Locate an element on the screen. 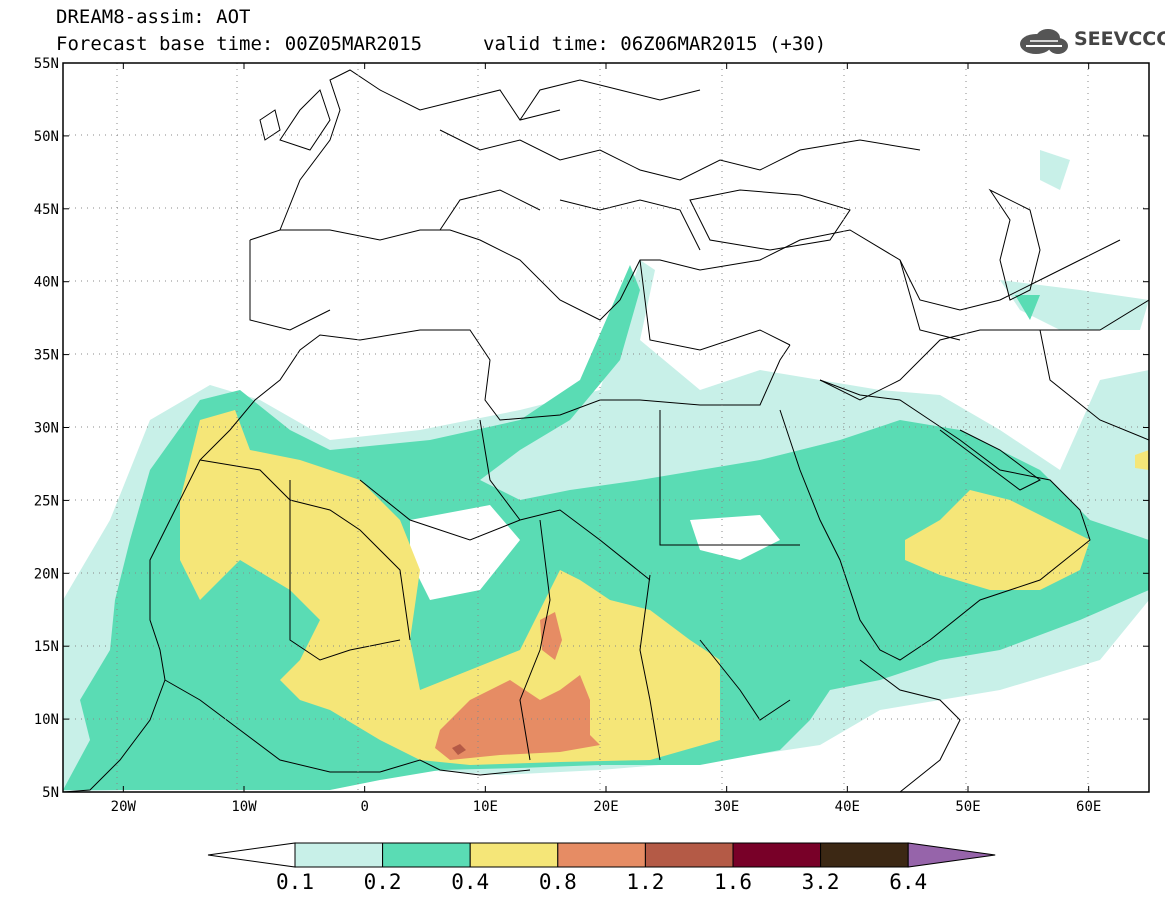 This screenshot has width=1165, height=905. aot-band-1.2 is located at coordinates (459, 749).